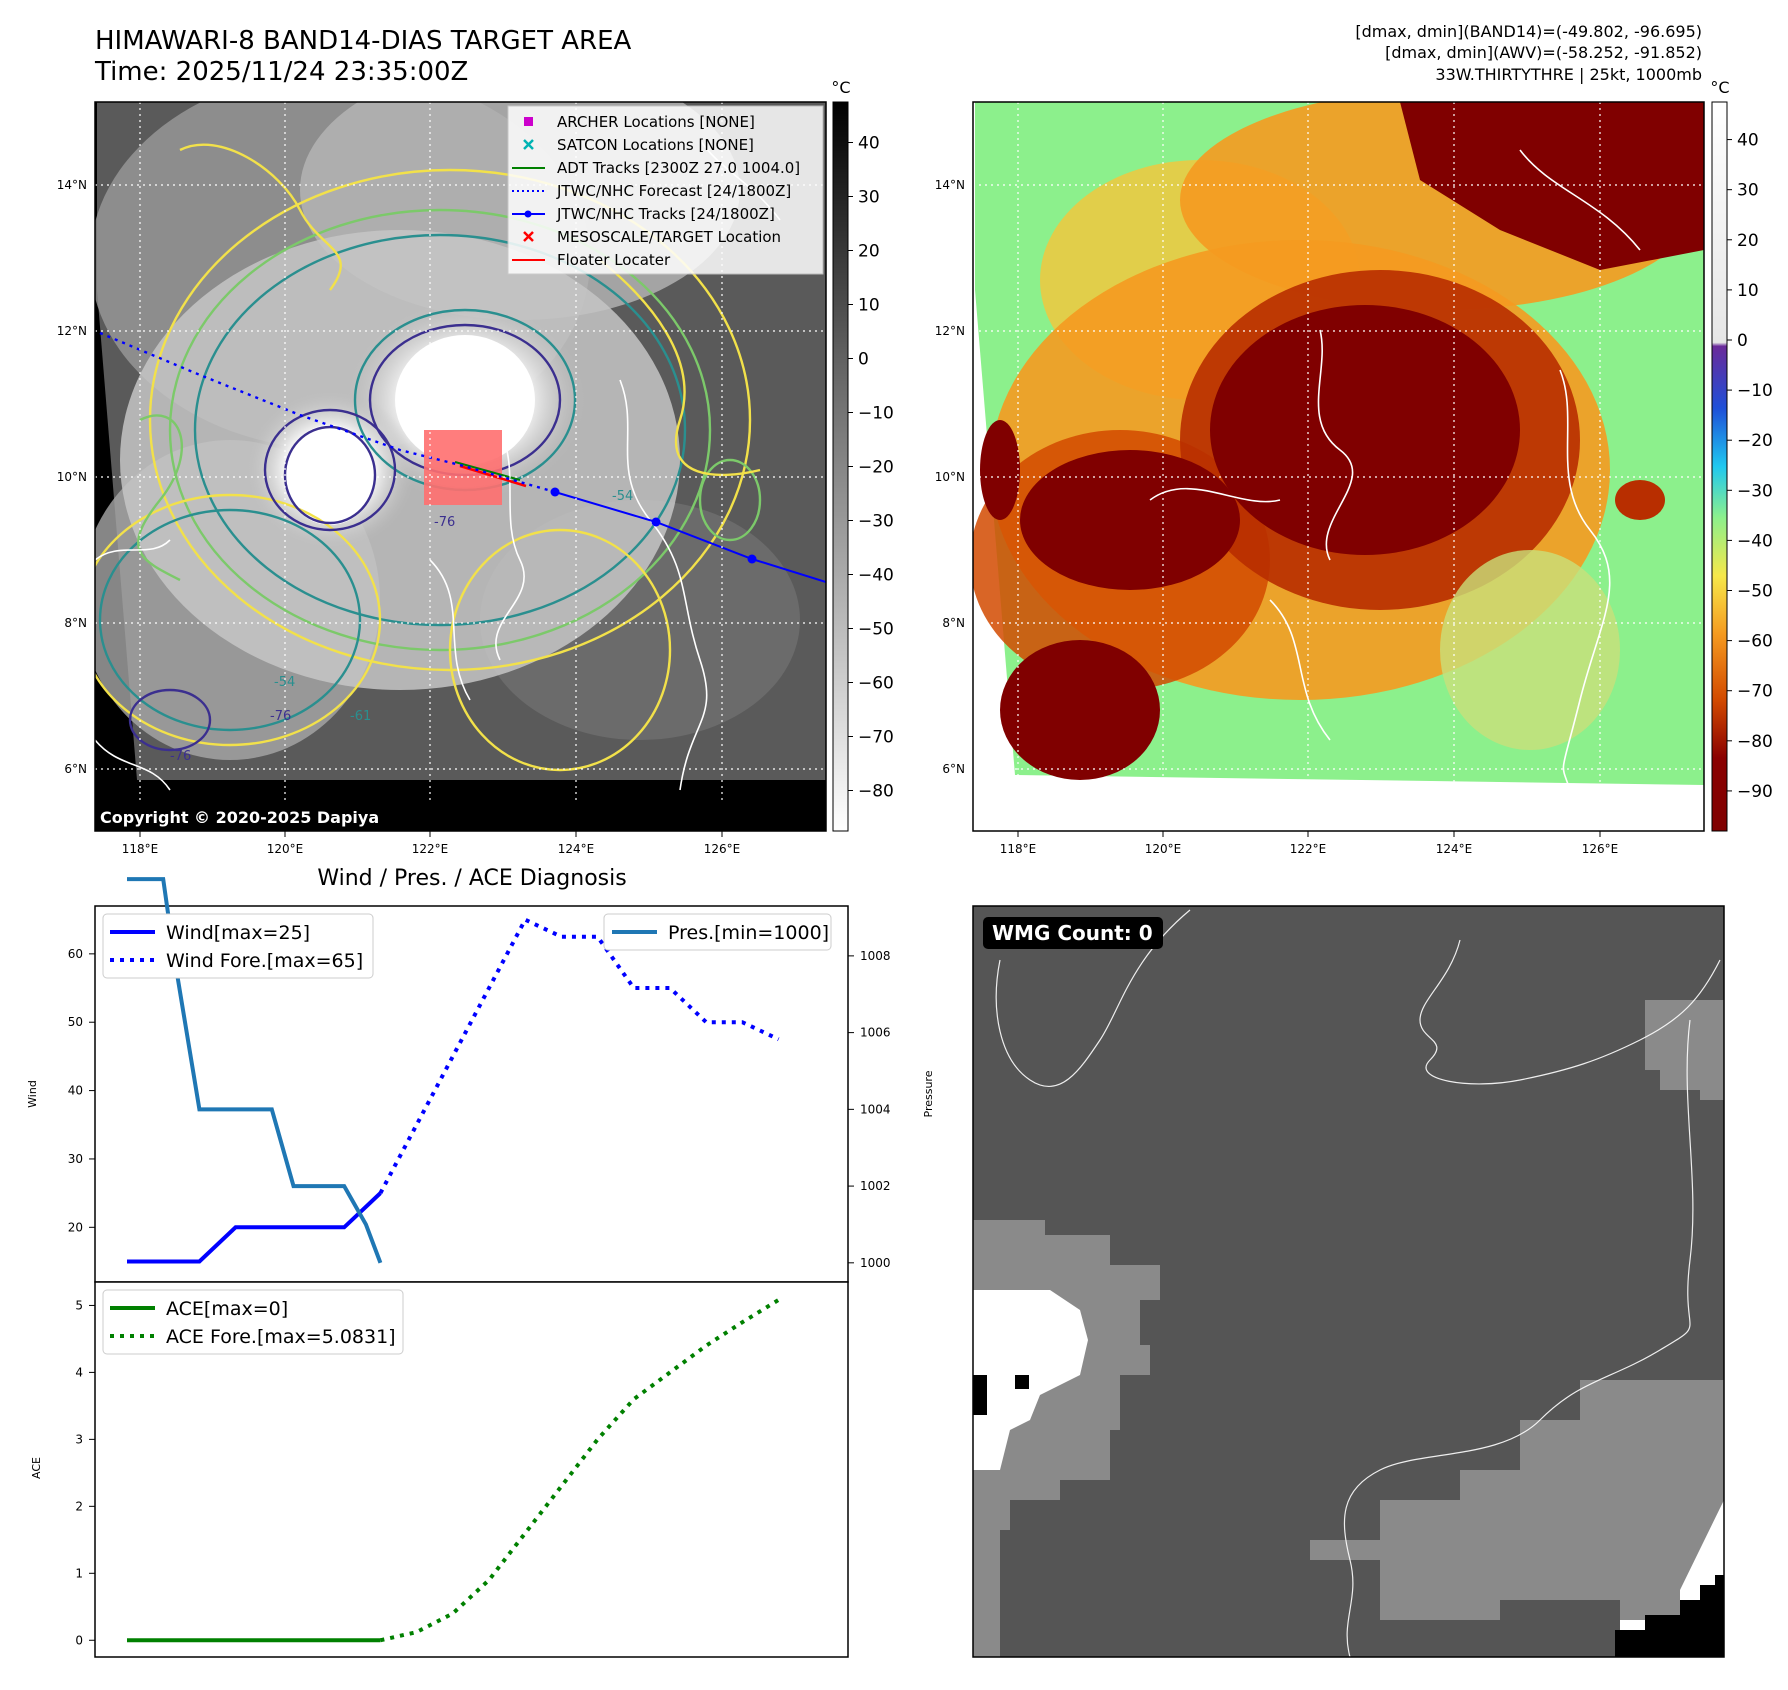 This screenshot has width=1788, height=1690. What do you see at coordinates (282, 72) in the screenshot?
I see `figure-time: Time: 2025/11/24 23:35:00Z` at bounding box center [282, 72].